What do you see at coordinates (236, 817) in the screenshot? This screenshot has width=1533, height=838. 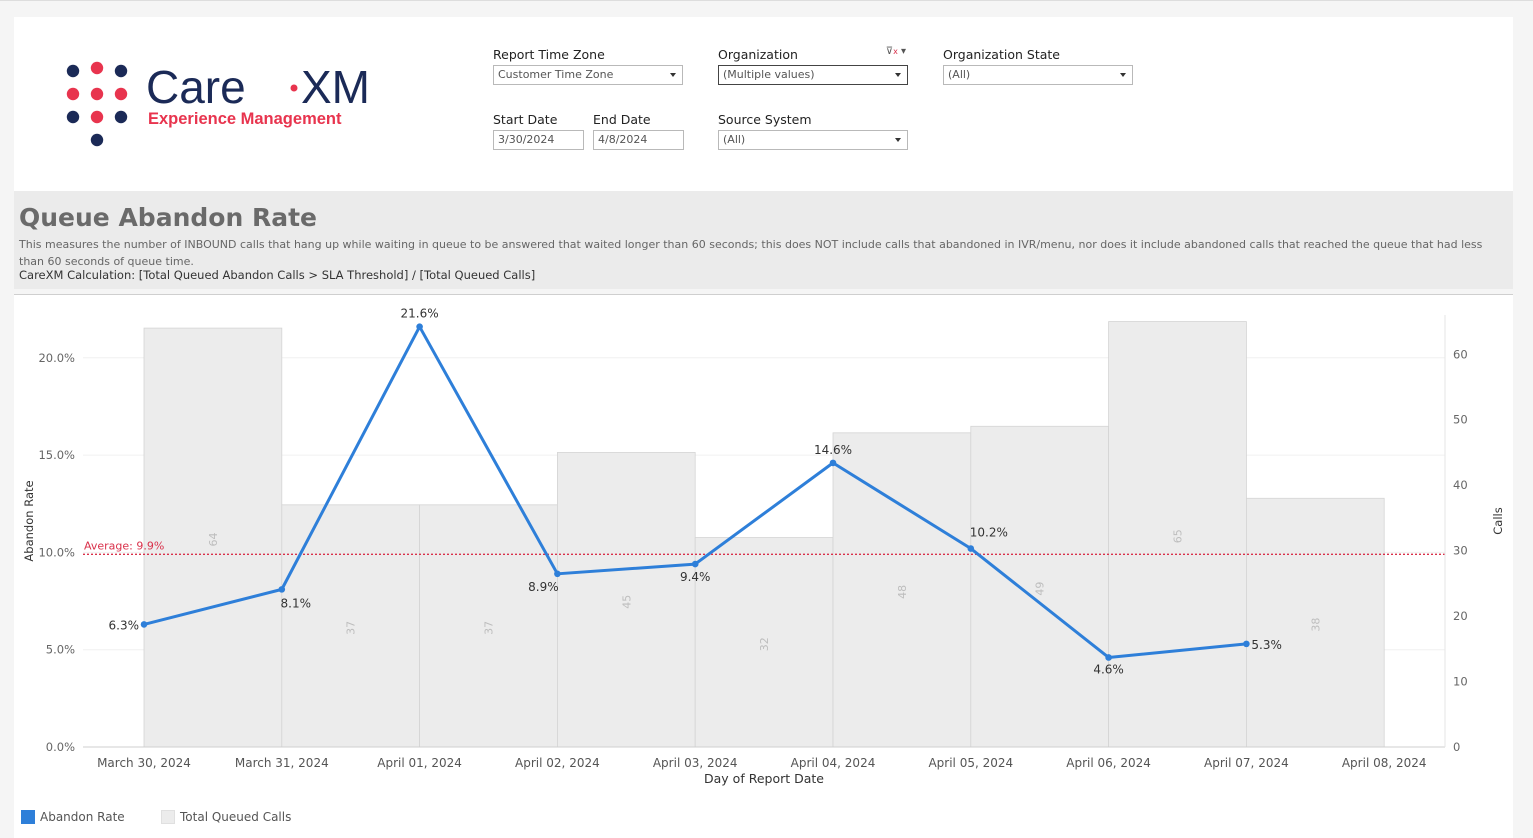 I see `legend-label-total-queued-calls: Total Queued Calls` at bounding box center [236, 817].